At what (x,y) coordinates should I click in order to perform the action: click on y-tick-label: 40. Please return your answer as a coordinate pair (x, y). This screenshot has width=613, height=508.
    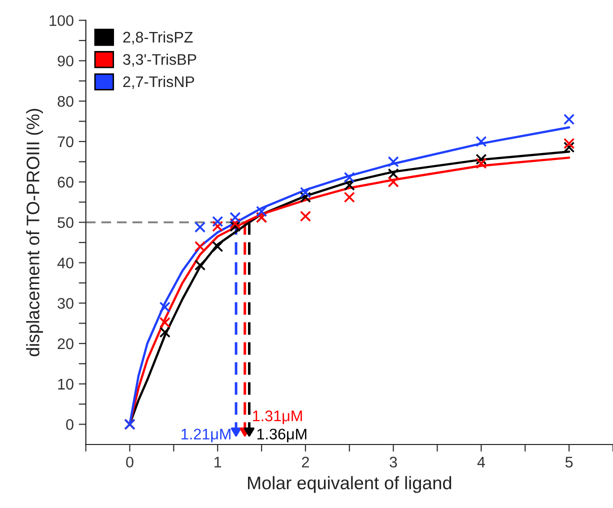
    Looking at the image, I should click on (65, 263).